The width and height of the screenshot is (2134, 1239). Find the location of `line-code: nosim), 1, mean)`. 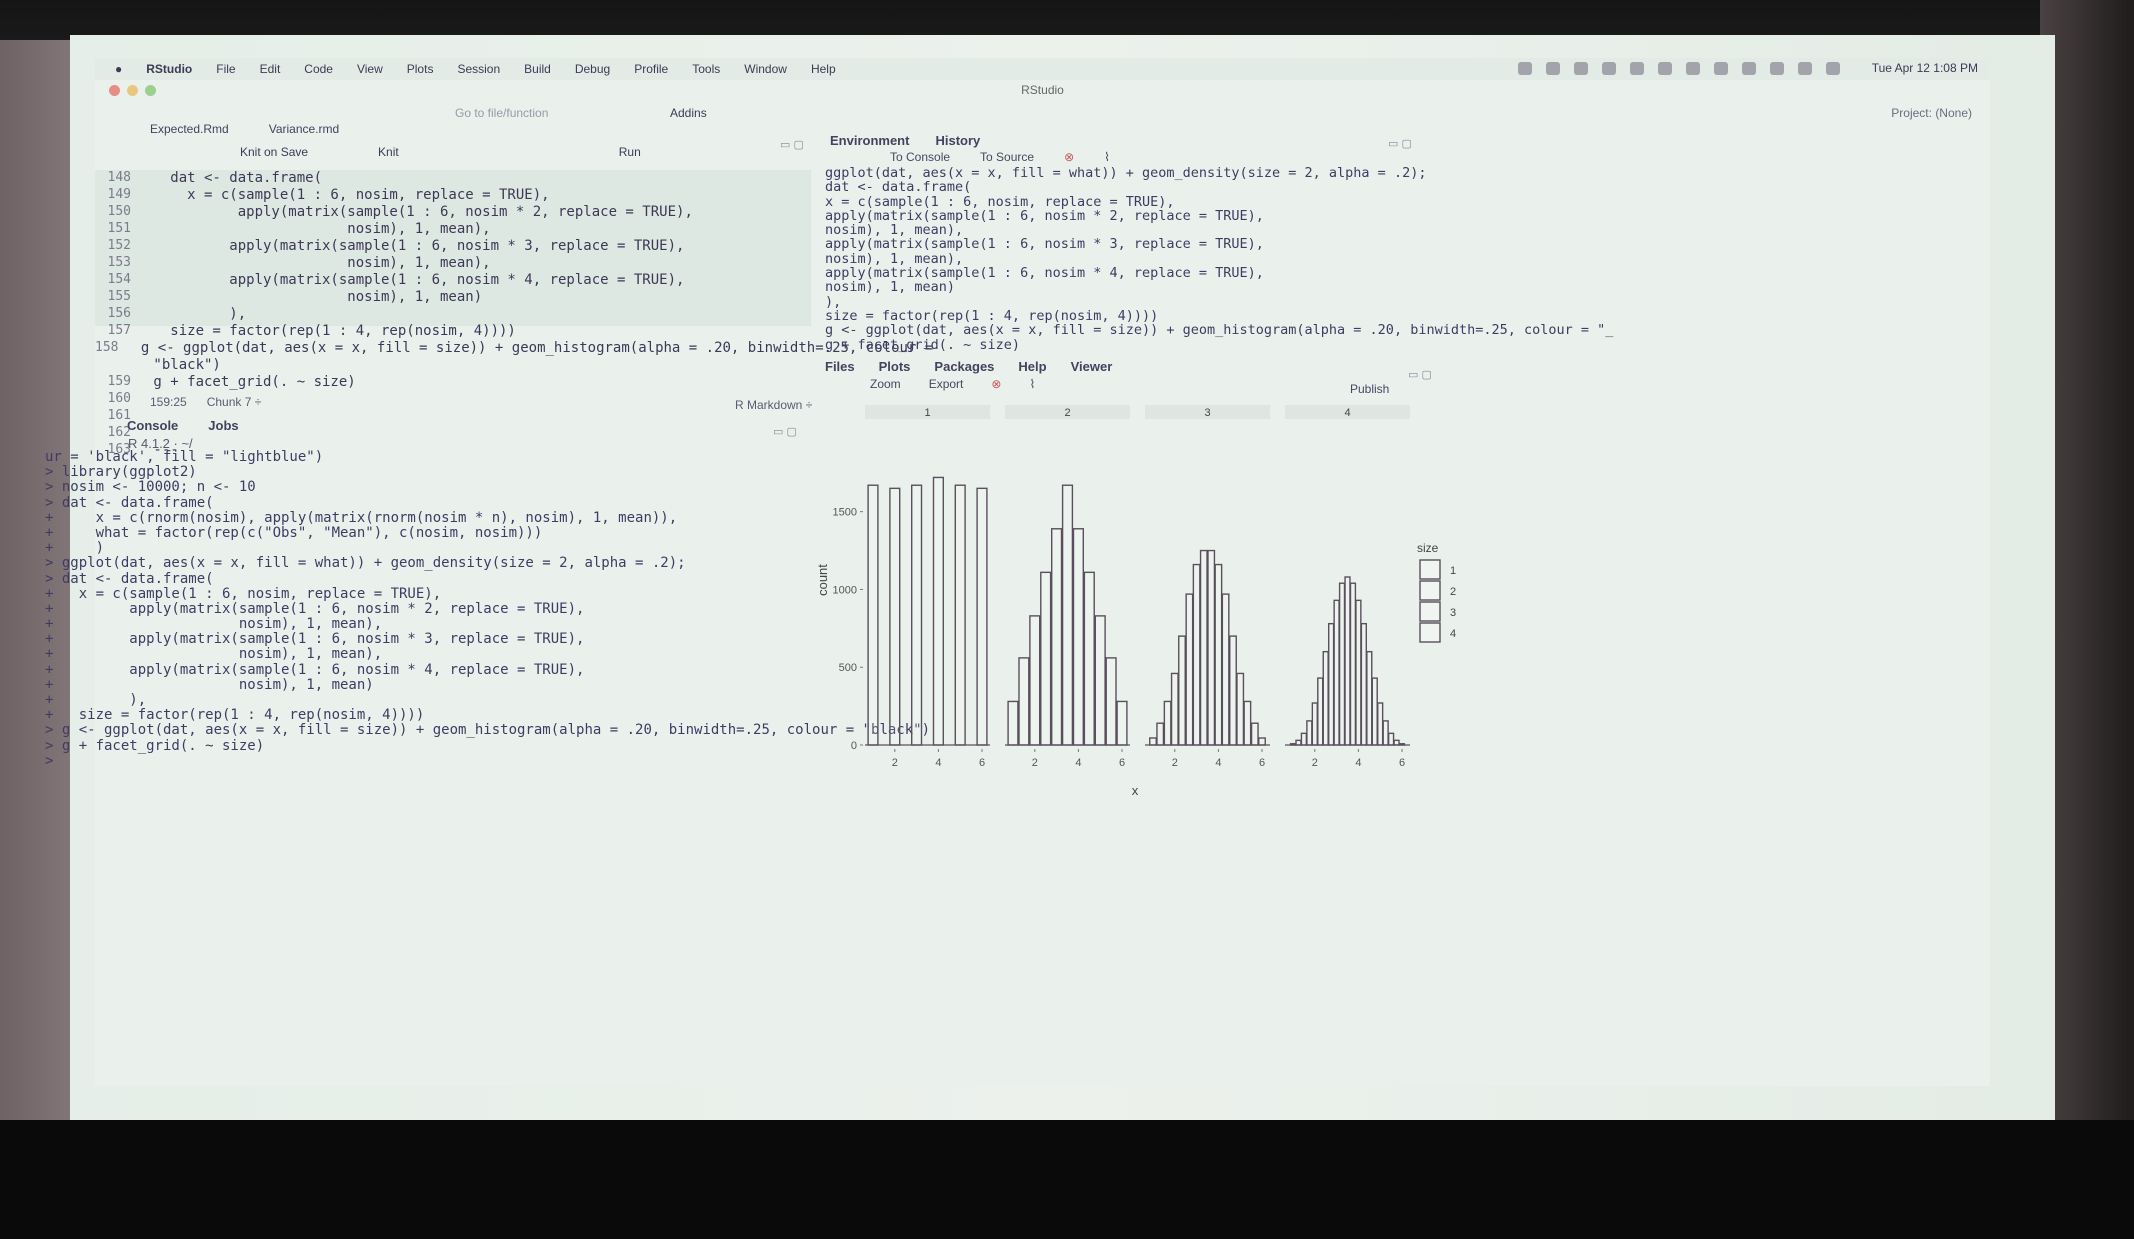

line-code: nosim), 1, mean) is located at coordinates (314, 297).